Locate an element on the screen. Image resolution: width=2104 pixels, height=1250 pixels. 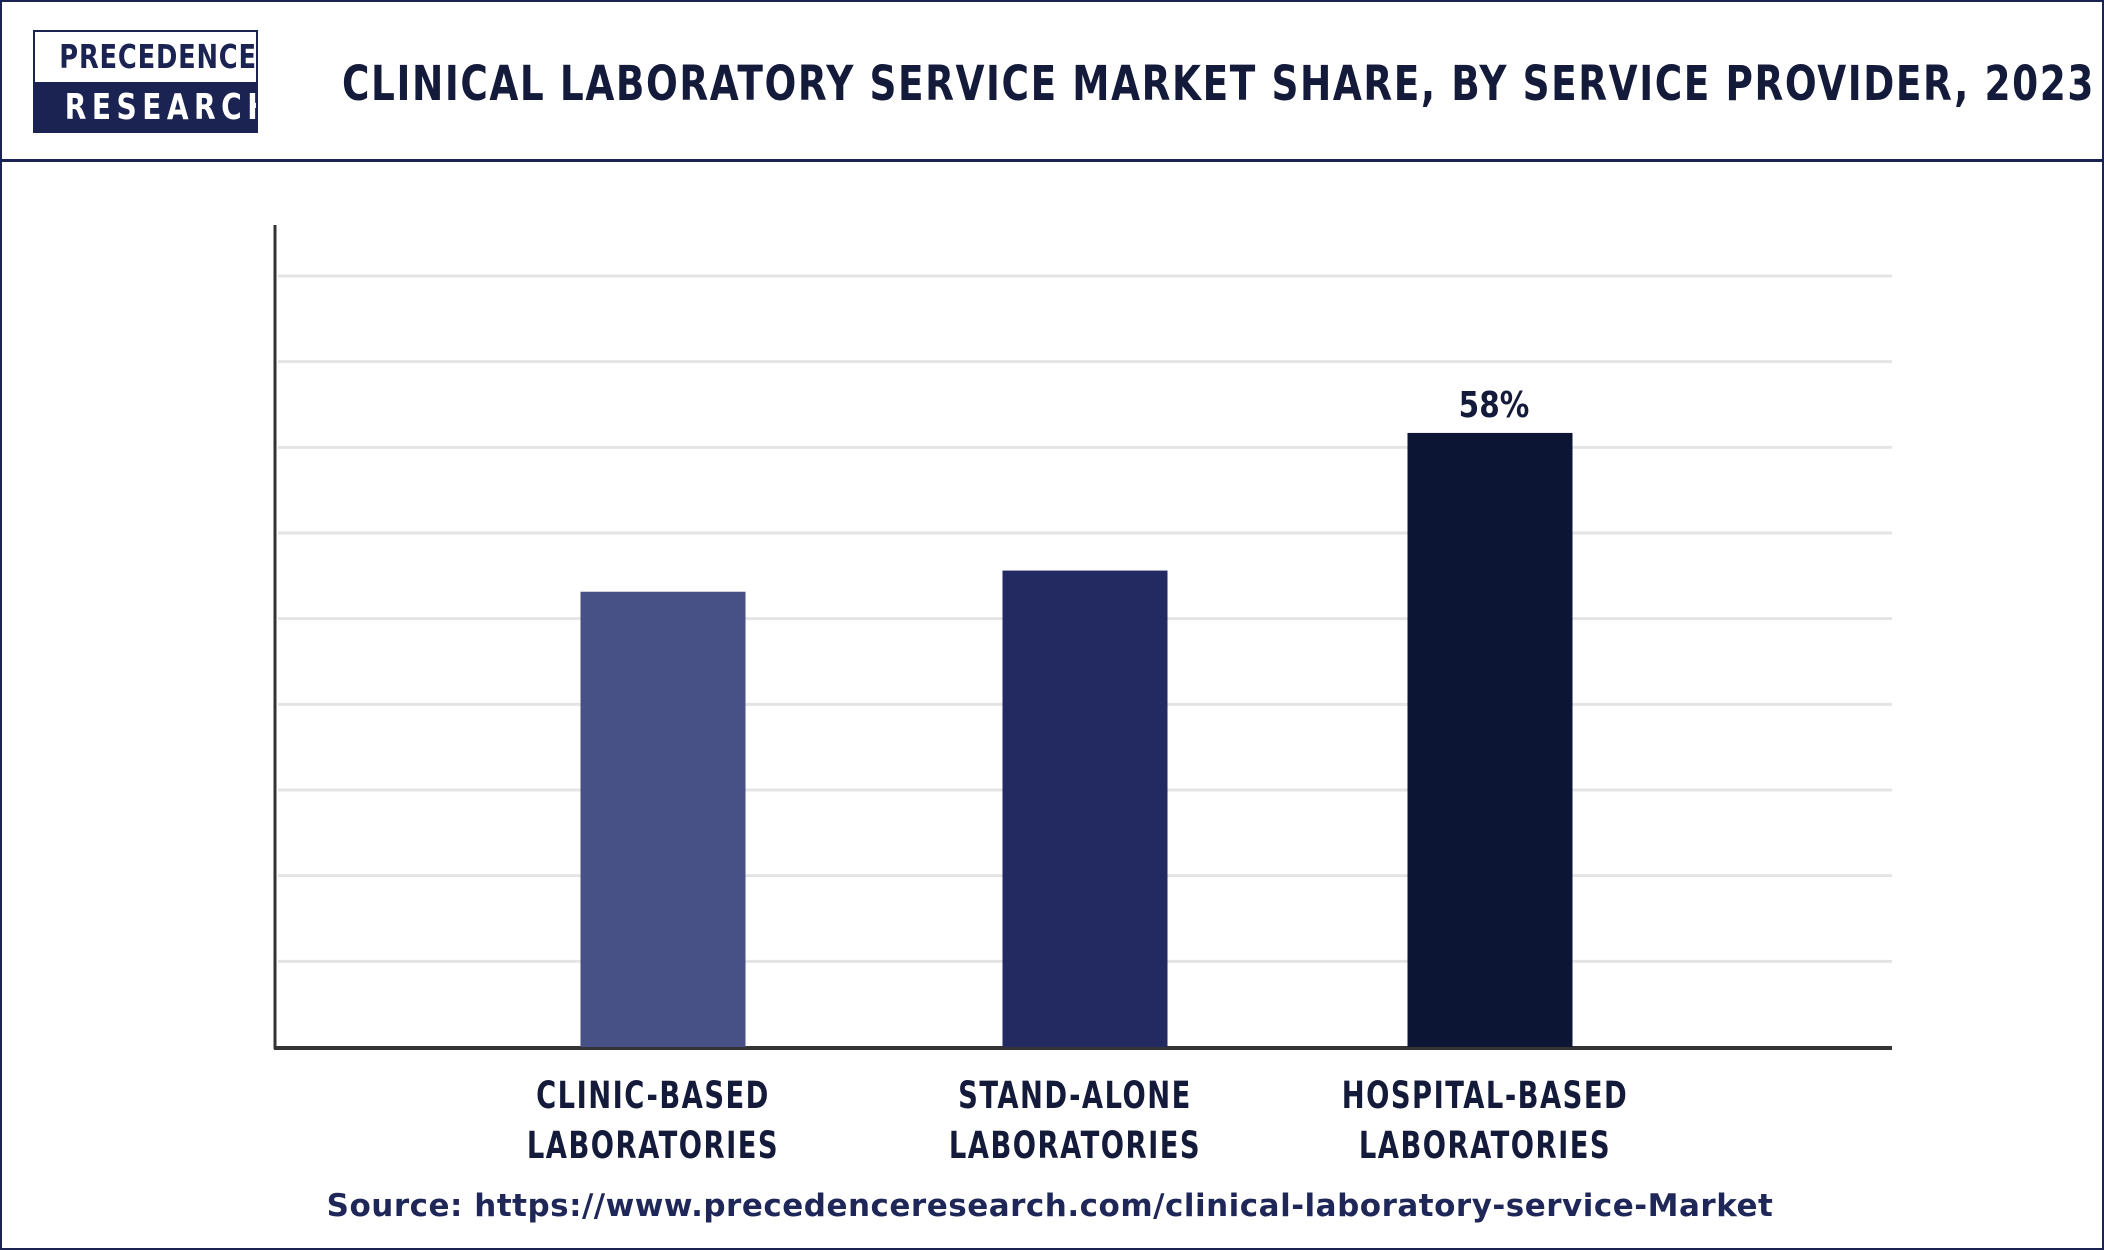
data-label-hospital-based: 58% is located at coordinates (1494, 404).